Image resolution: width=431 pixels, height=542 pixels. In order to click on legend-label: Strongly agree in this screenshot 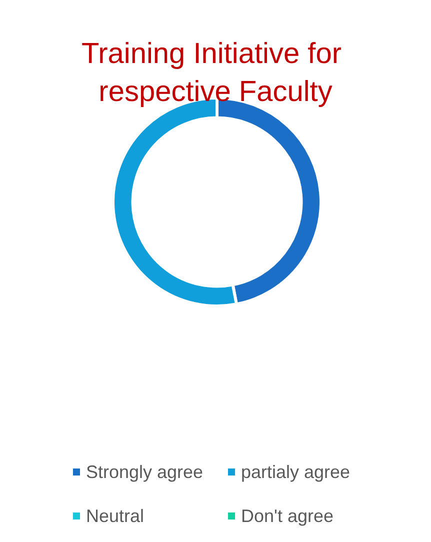, I will do `click(145, 472)`.